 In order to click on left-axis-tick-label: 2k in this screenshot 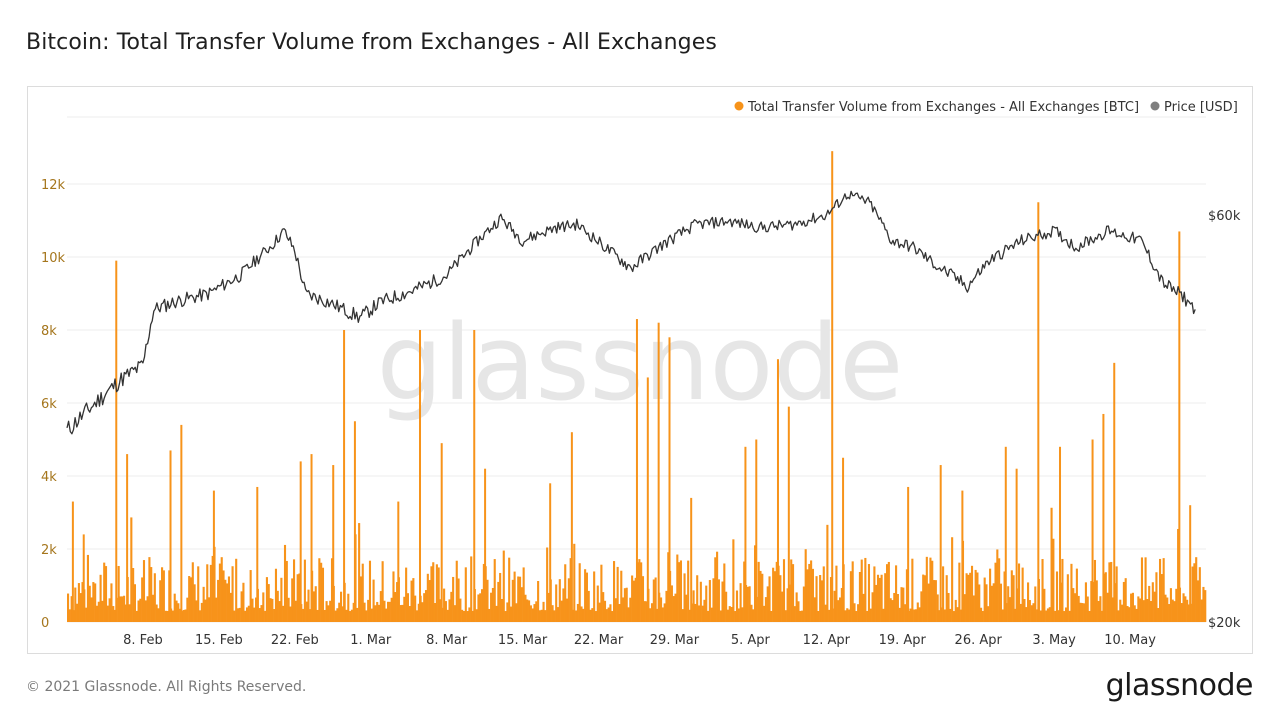, I will do `click(49, 550)`.